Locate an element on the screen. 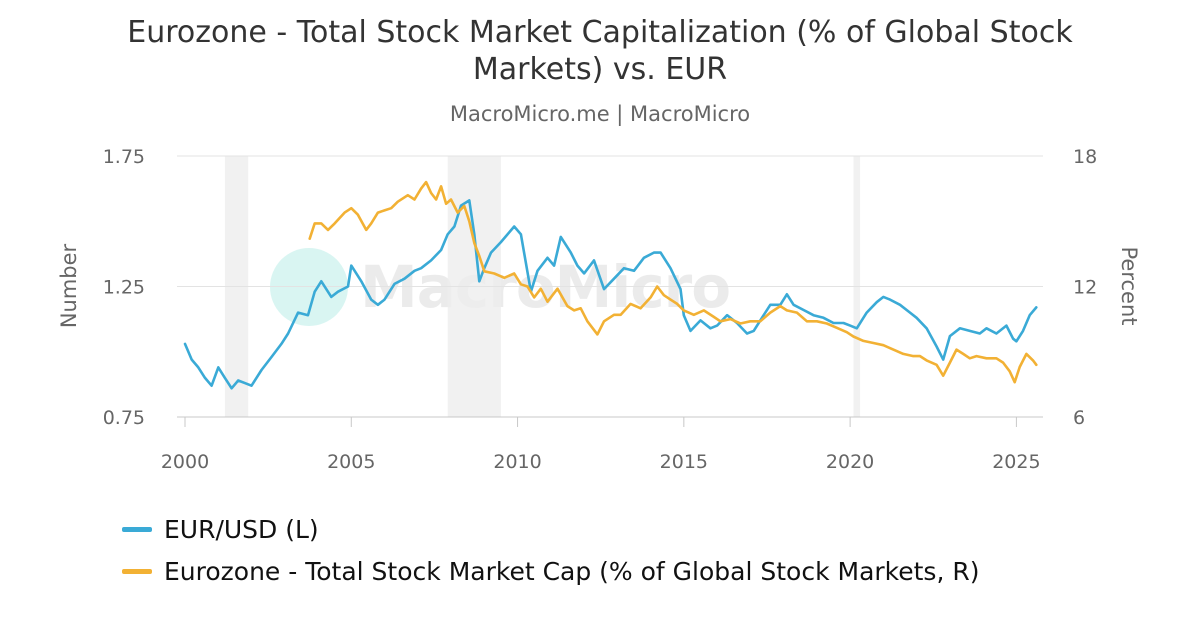  legend-swatch-stock-cap is located at coordinates (137, 571).